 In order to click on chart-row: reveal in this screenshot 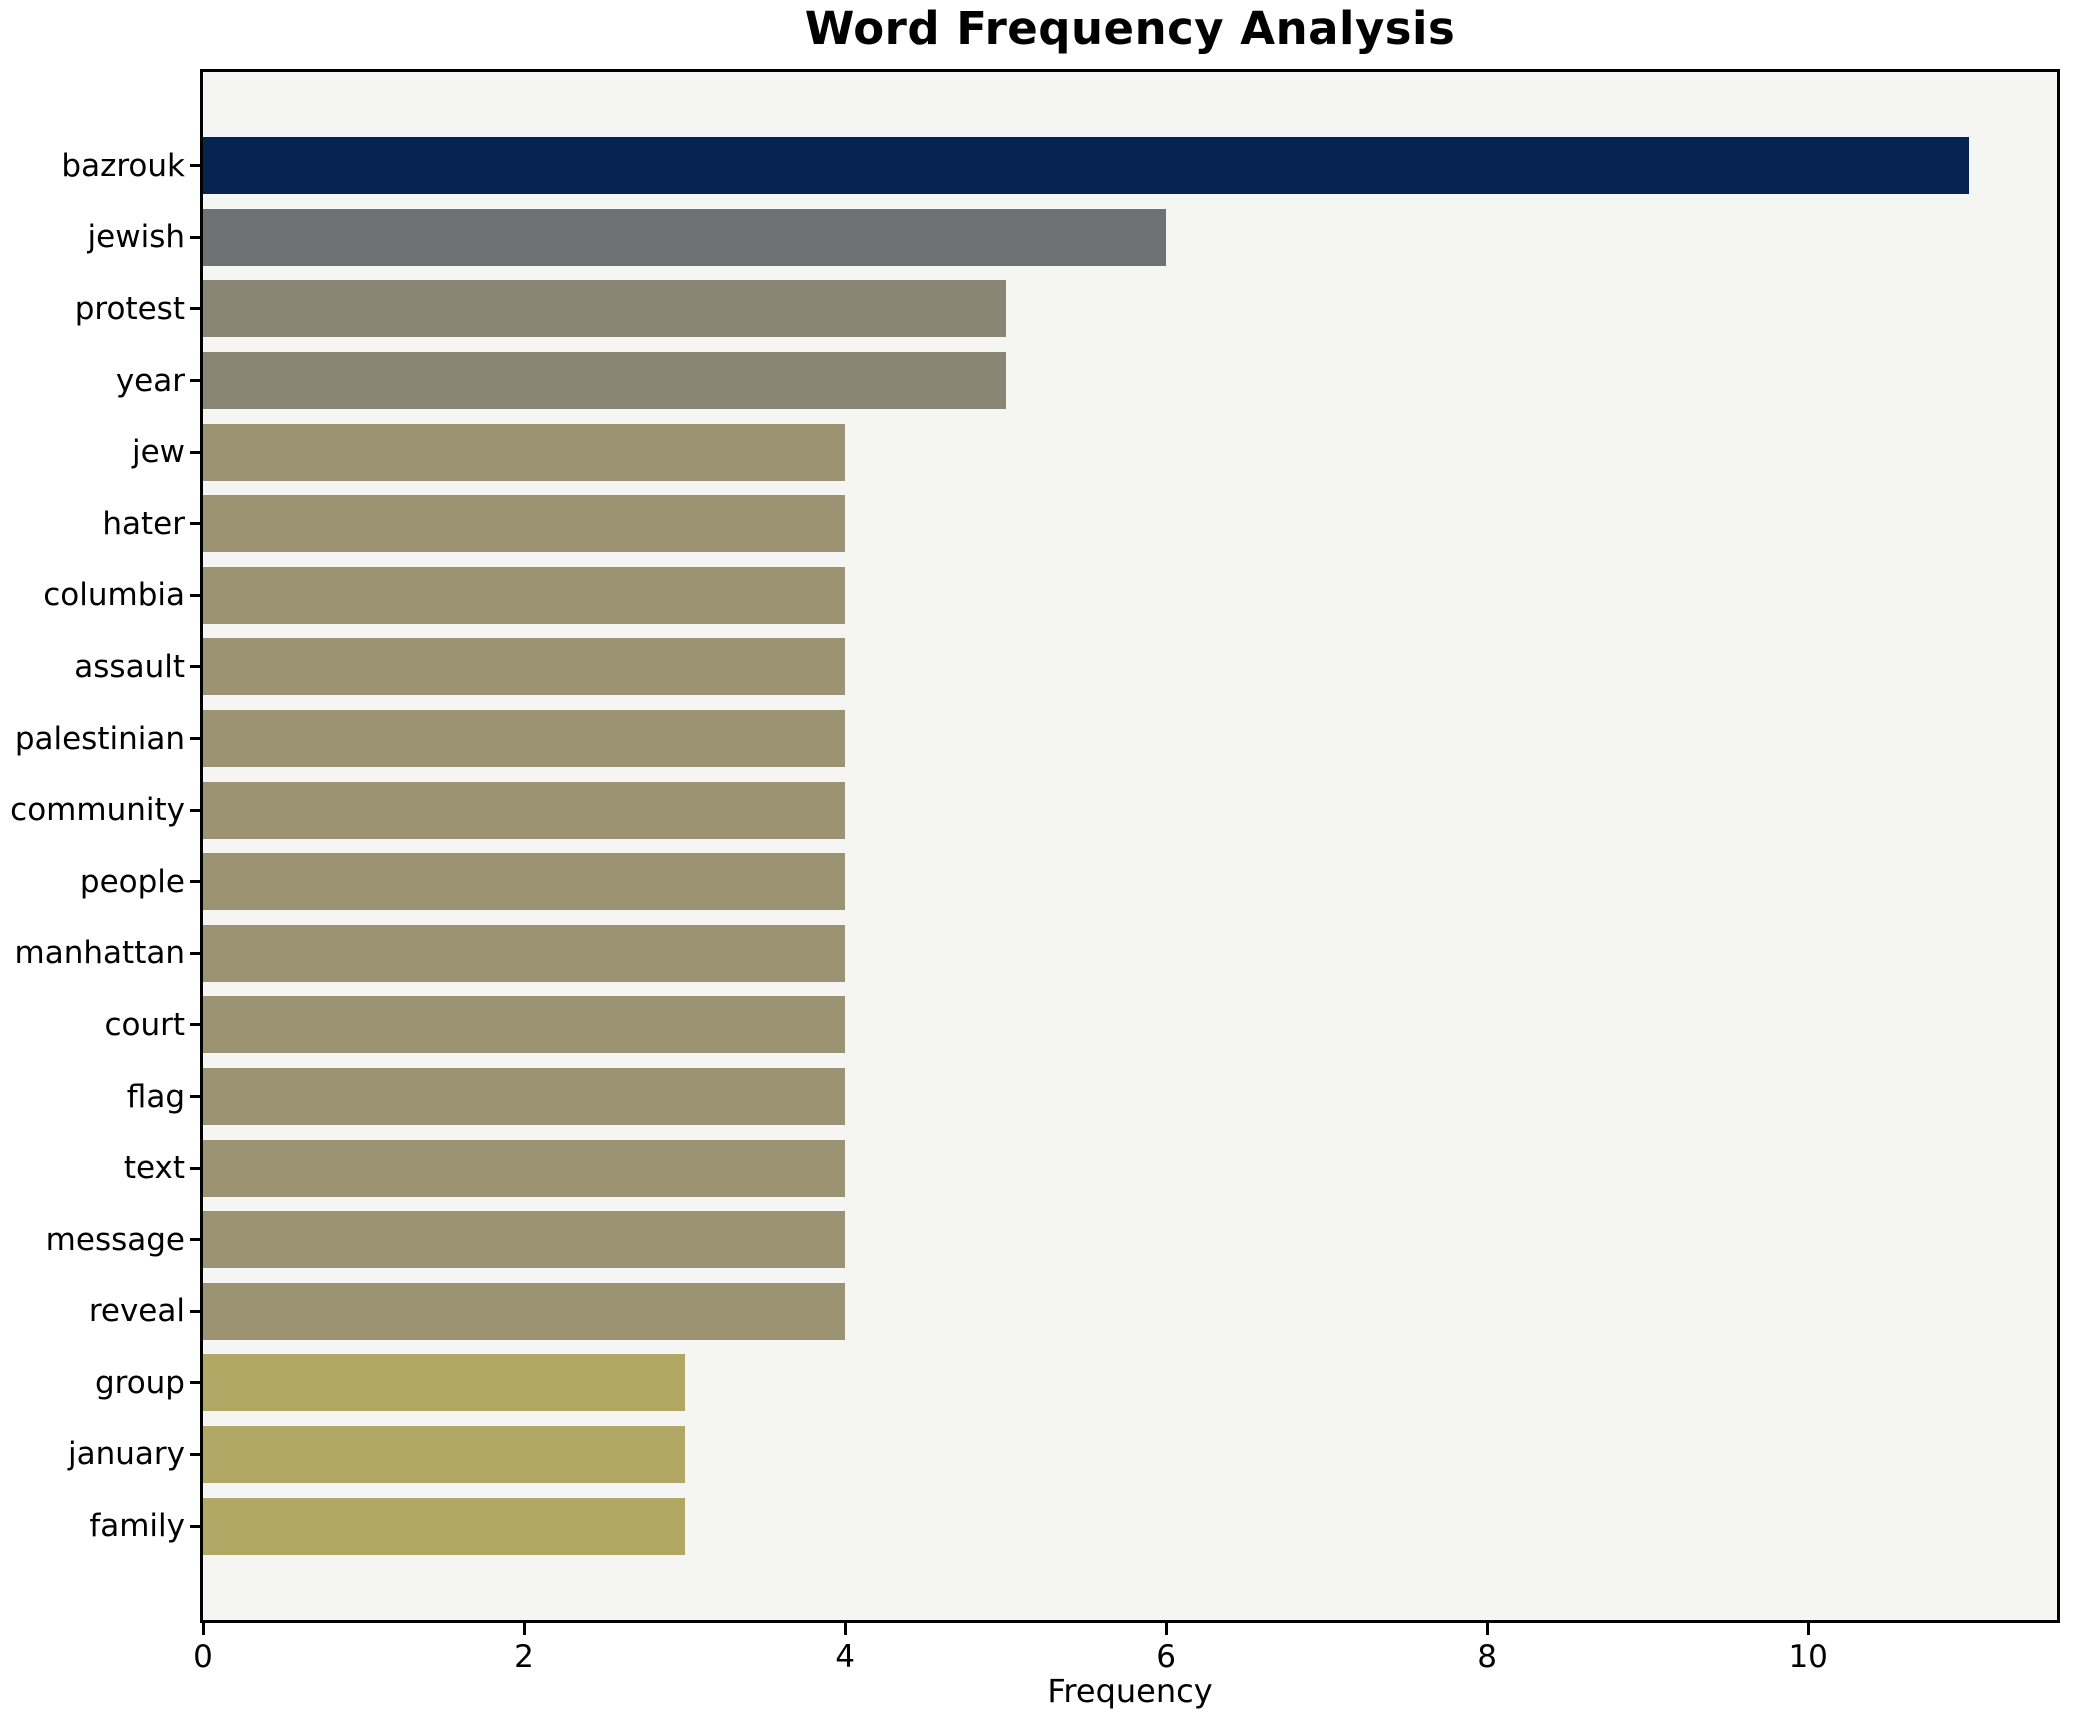, I will do `click(1073, 1312)`.